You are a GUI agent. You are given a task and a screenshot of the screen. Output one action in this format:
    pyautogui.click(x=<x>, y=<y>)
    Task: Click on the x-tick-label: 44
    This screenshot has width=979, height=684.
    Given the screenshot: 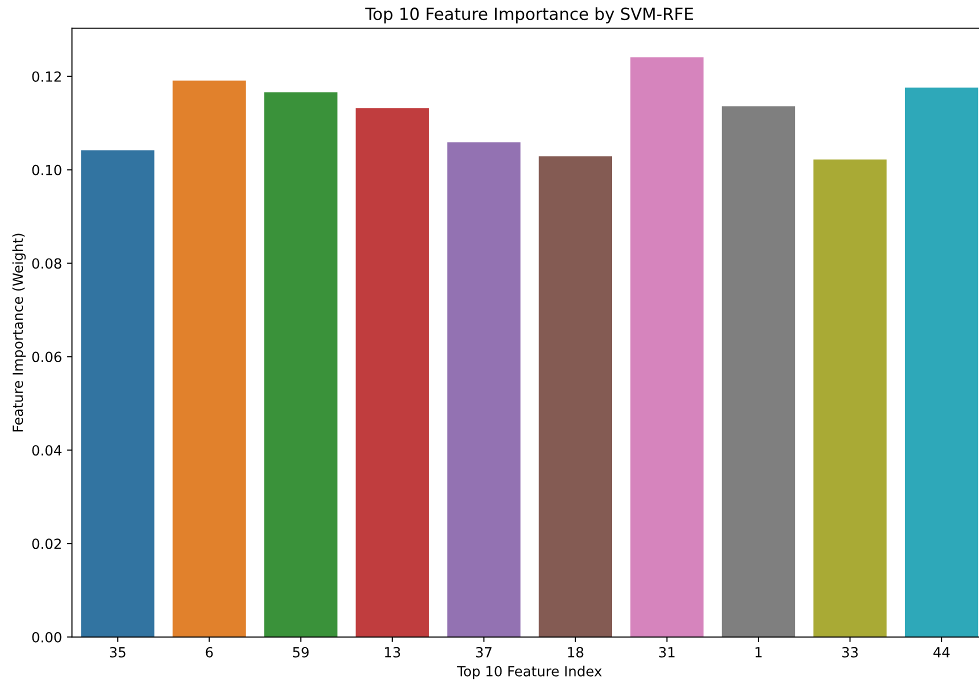 What is the action you would take?
    pyautogui.click(x=941, y=652)
    